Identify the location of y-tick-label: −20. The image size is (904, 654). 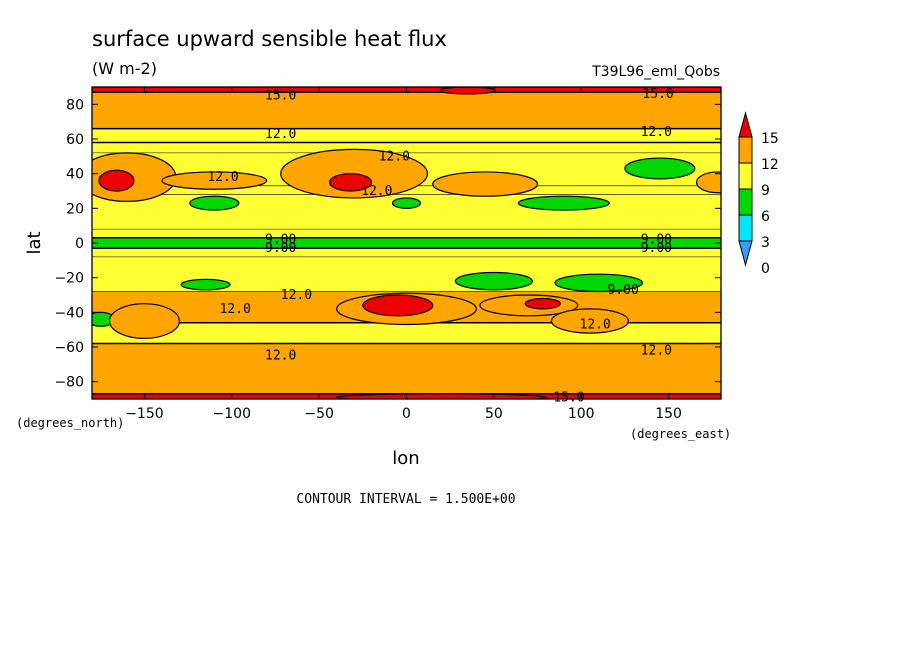
(69, 279).